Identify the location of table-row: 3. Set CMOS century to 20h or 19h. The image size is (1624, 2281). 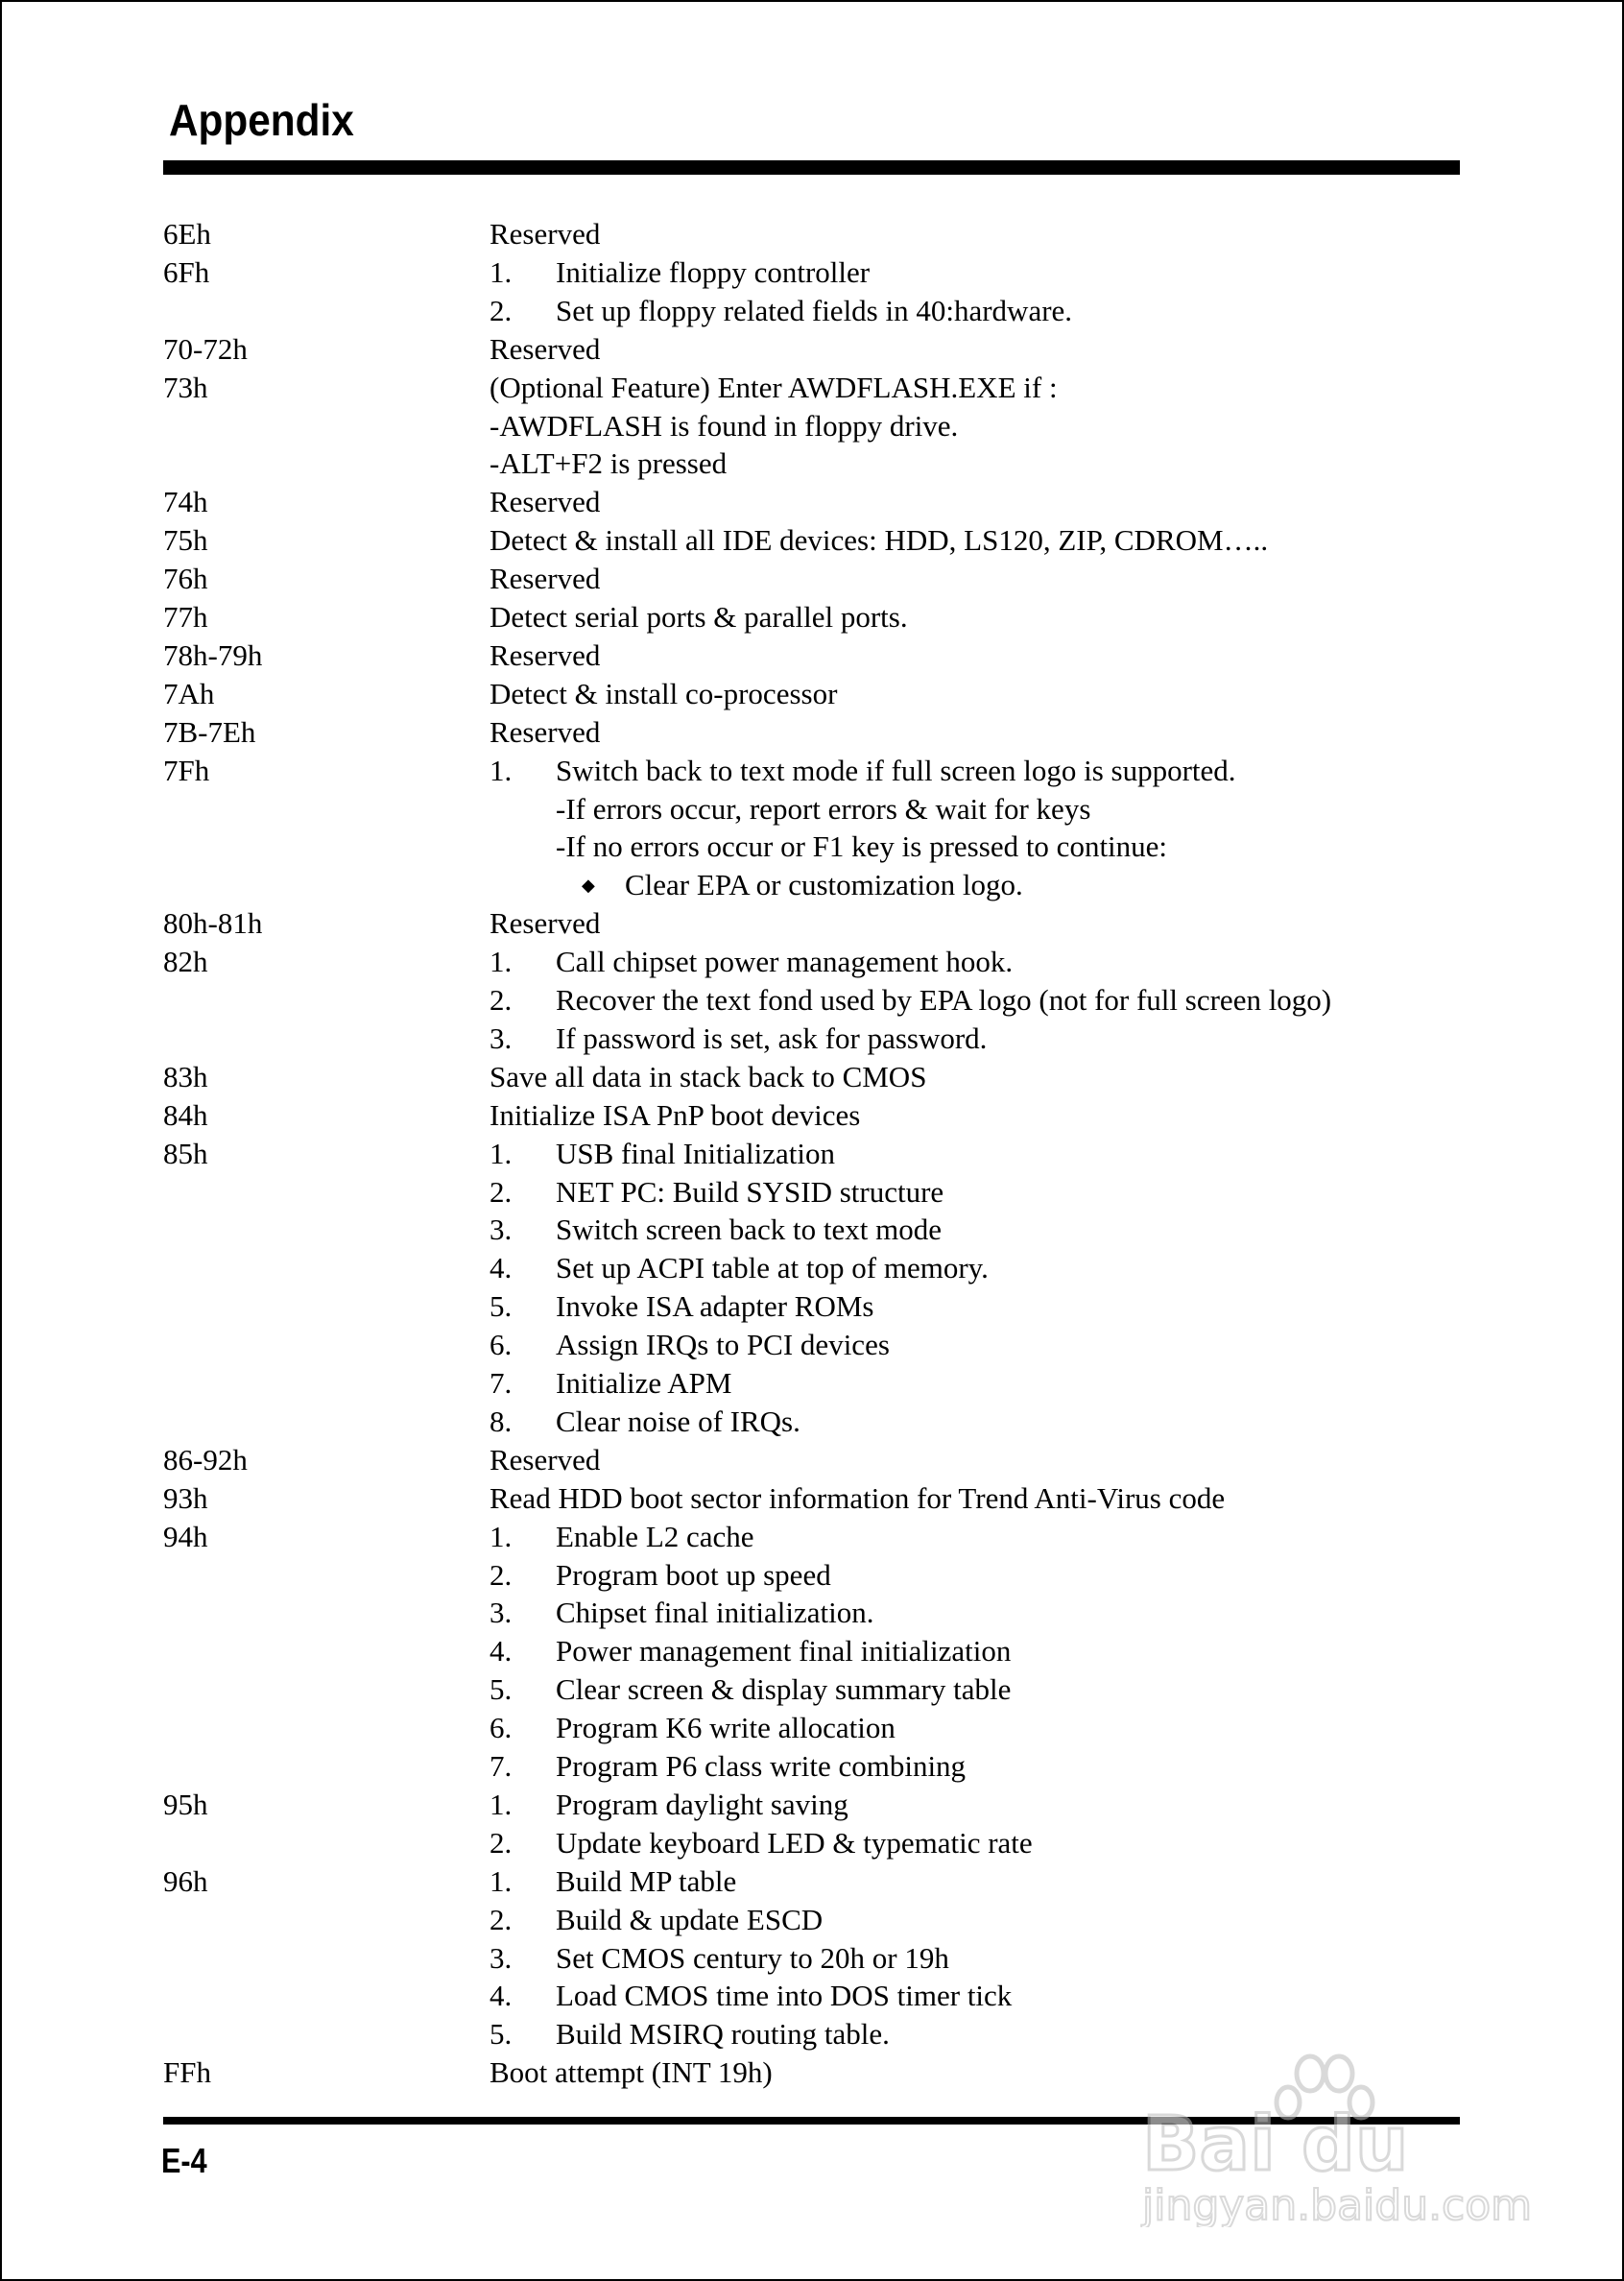
(812, 1959).